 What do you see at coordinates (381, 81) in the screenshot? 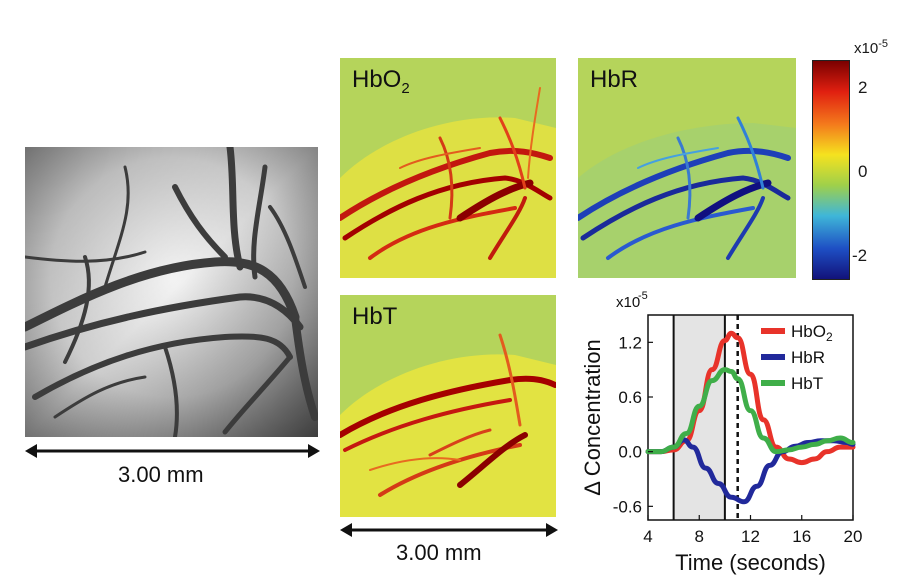
I see `hbo2-label: HbO2` at bounding box center [381, 81].